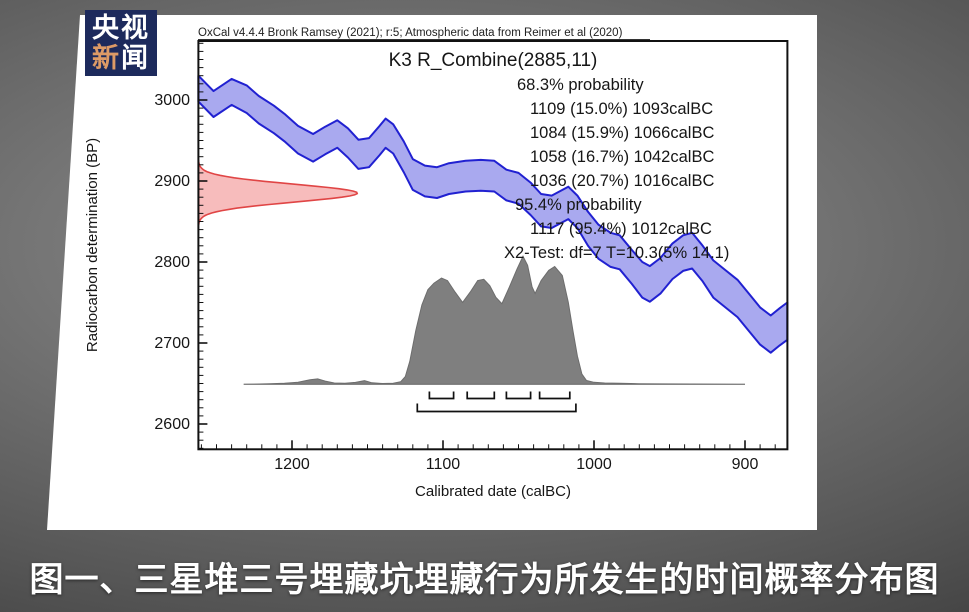 The image size is (969, 612). Describe the element at coordinates (621, 109) in the screenshot. I see `stat-line-range-1: 1109 (15.0%) 1093calBC` at that location.